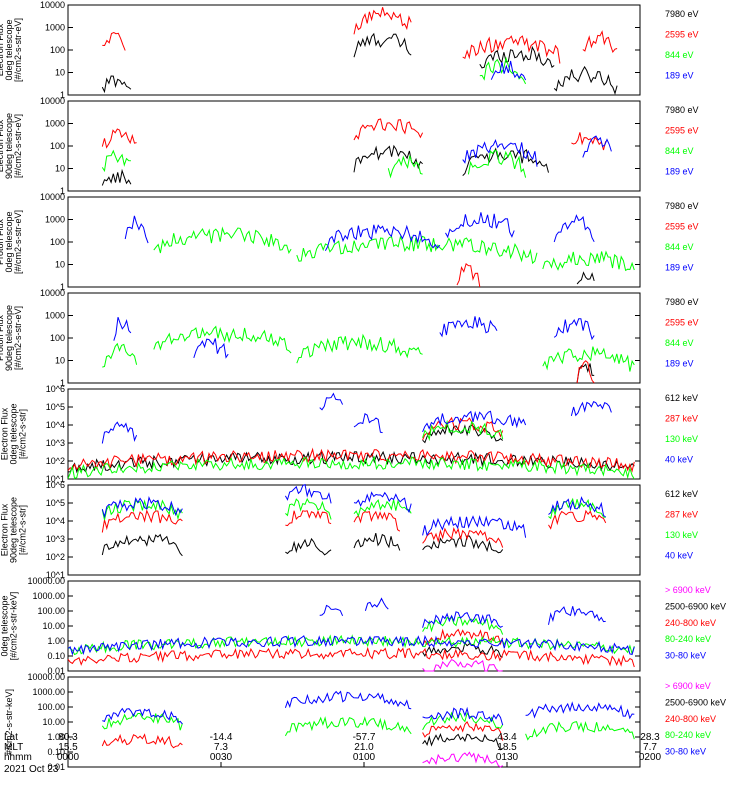 The image size is (750, 800). What do you see at coordinates (679, 460) in the screenshot?
I see `legend-4-3: 40 keV` at bounding box center [679, 460].